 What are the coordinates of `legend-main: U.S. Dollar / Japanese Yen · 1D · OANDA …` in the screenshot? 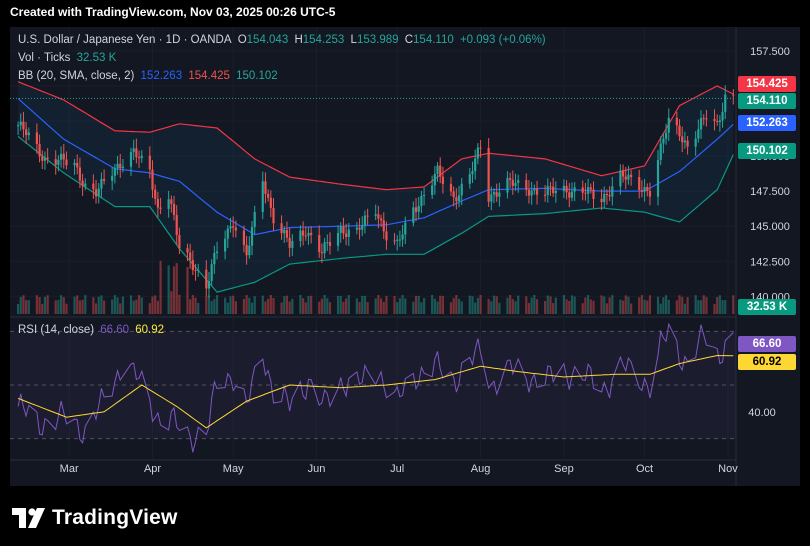 It's located at (283, 40).